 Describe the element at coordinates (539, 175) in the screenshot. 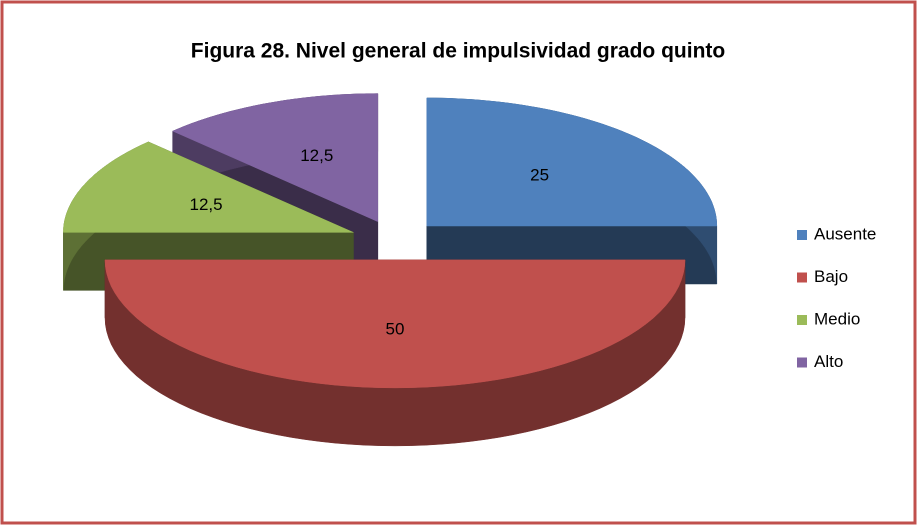

I see `data-label: 25` at that location.